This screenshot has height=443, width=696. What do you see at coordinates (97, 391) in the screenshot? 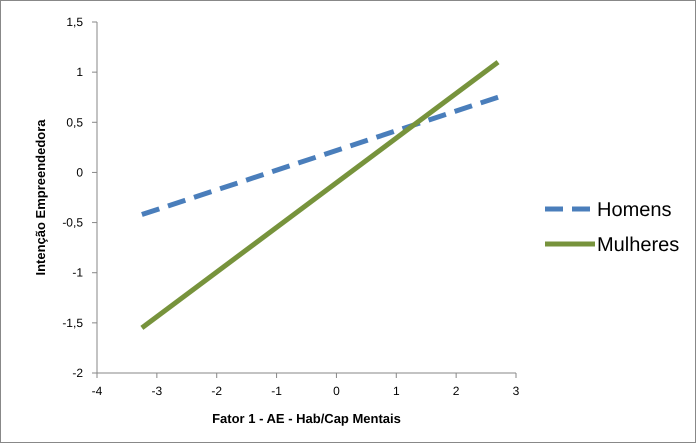
I see `x-tick-label: -4` at bounding box center [97, 391].